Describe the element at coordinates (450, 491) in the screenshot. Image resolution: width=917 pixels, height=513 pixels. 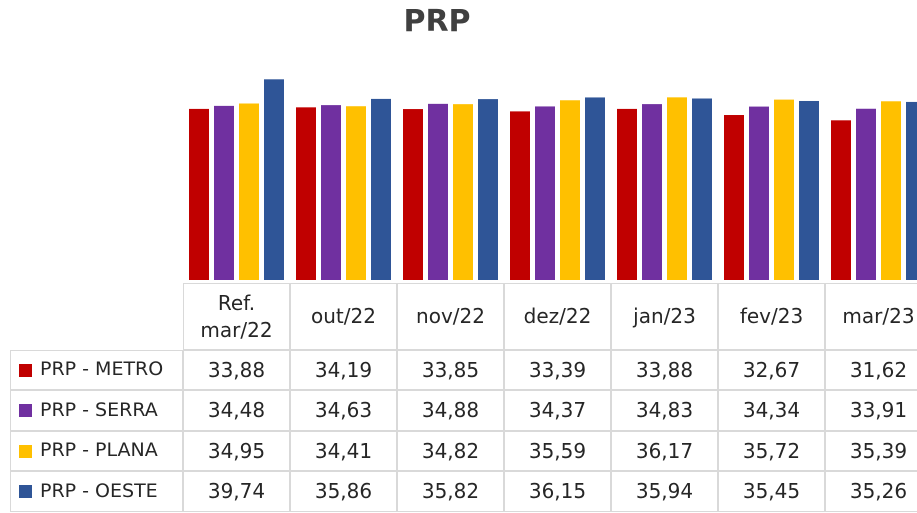
I see `table-value-cell: 35,82` at that location.